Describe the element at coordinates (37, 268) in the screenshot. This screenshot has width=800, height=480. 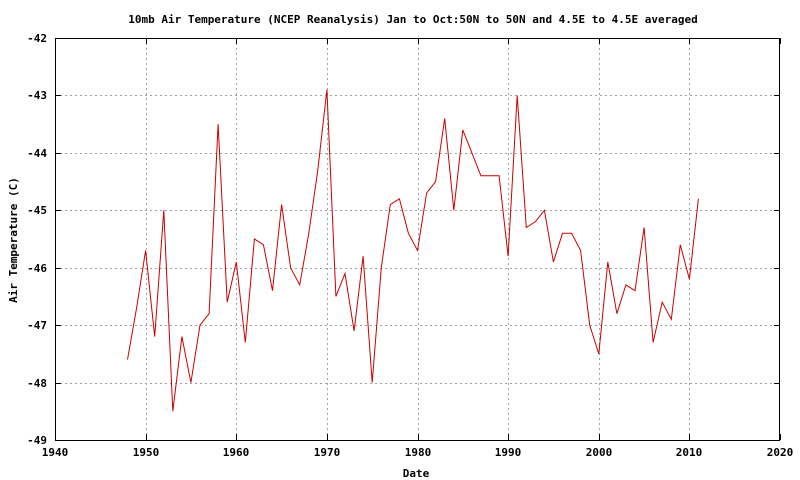
I see `y-tick-label: -46` at that location.